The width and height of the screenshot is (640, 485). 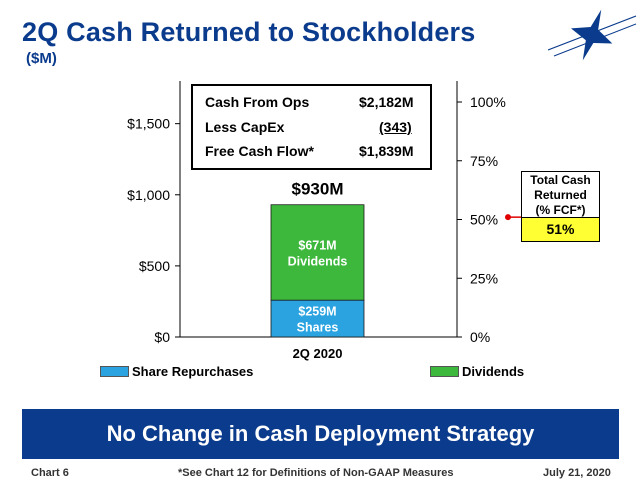 What do you see at coordinates (249, 32) in the screenshot?
I see `slide-title: 2Q Cash Returned to Stockholders` at bounding box center [249, 32].